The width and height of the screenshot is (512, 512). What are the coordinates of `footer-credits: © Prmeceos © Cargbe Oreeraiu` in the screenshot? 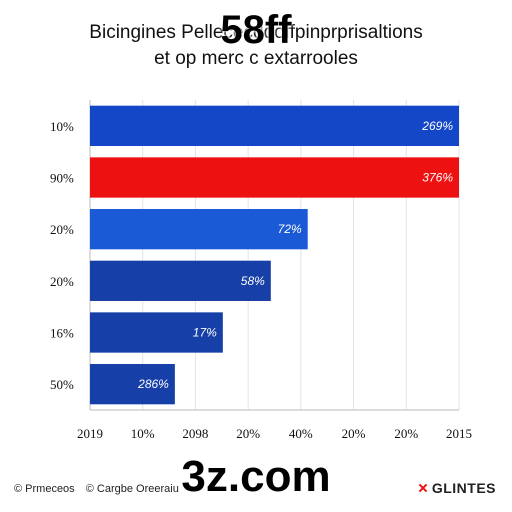 It's located at (100, 489).